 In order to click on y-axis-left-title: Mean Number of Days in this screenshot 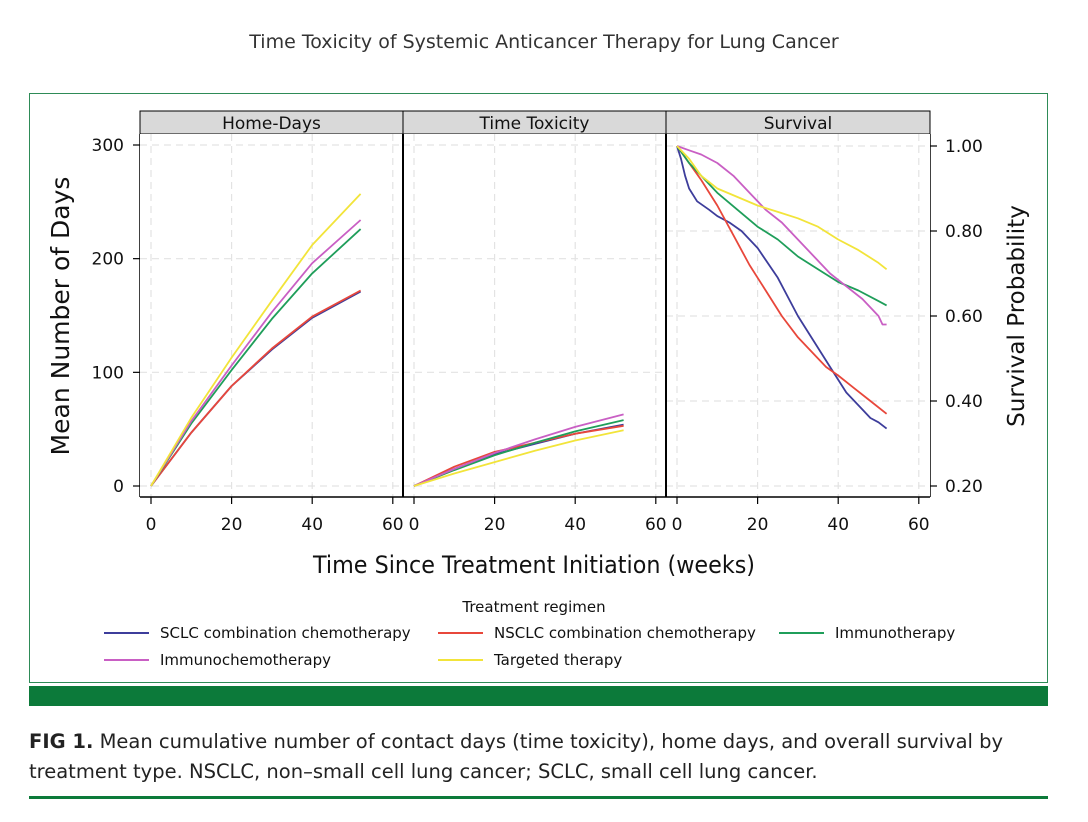, I will do `click(60, 316)`.